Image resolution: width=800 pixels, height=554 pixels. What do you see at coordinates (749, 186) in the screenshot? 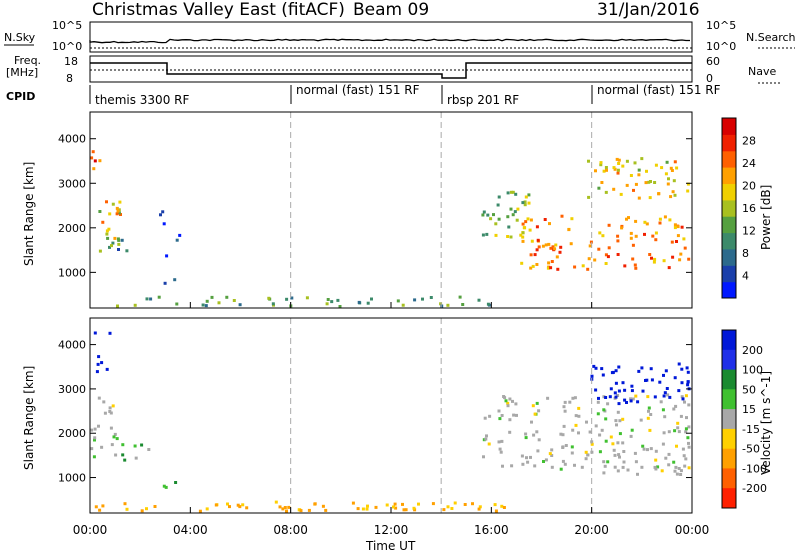
I see `power-colorbar-tick-4: 20` at bounding box center [749, 186].